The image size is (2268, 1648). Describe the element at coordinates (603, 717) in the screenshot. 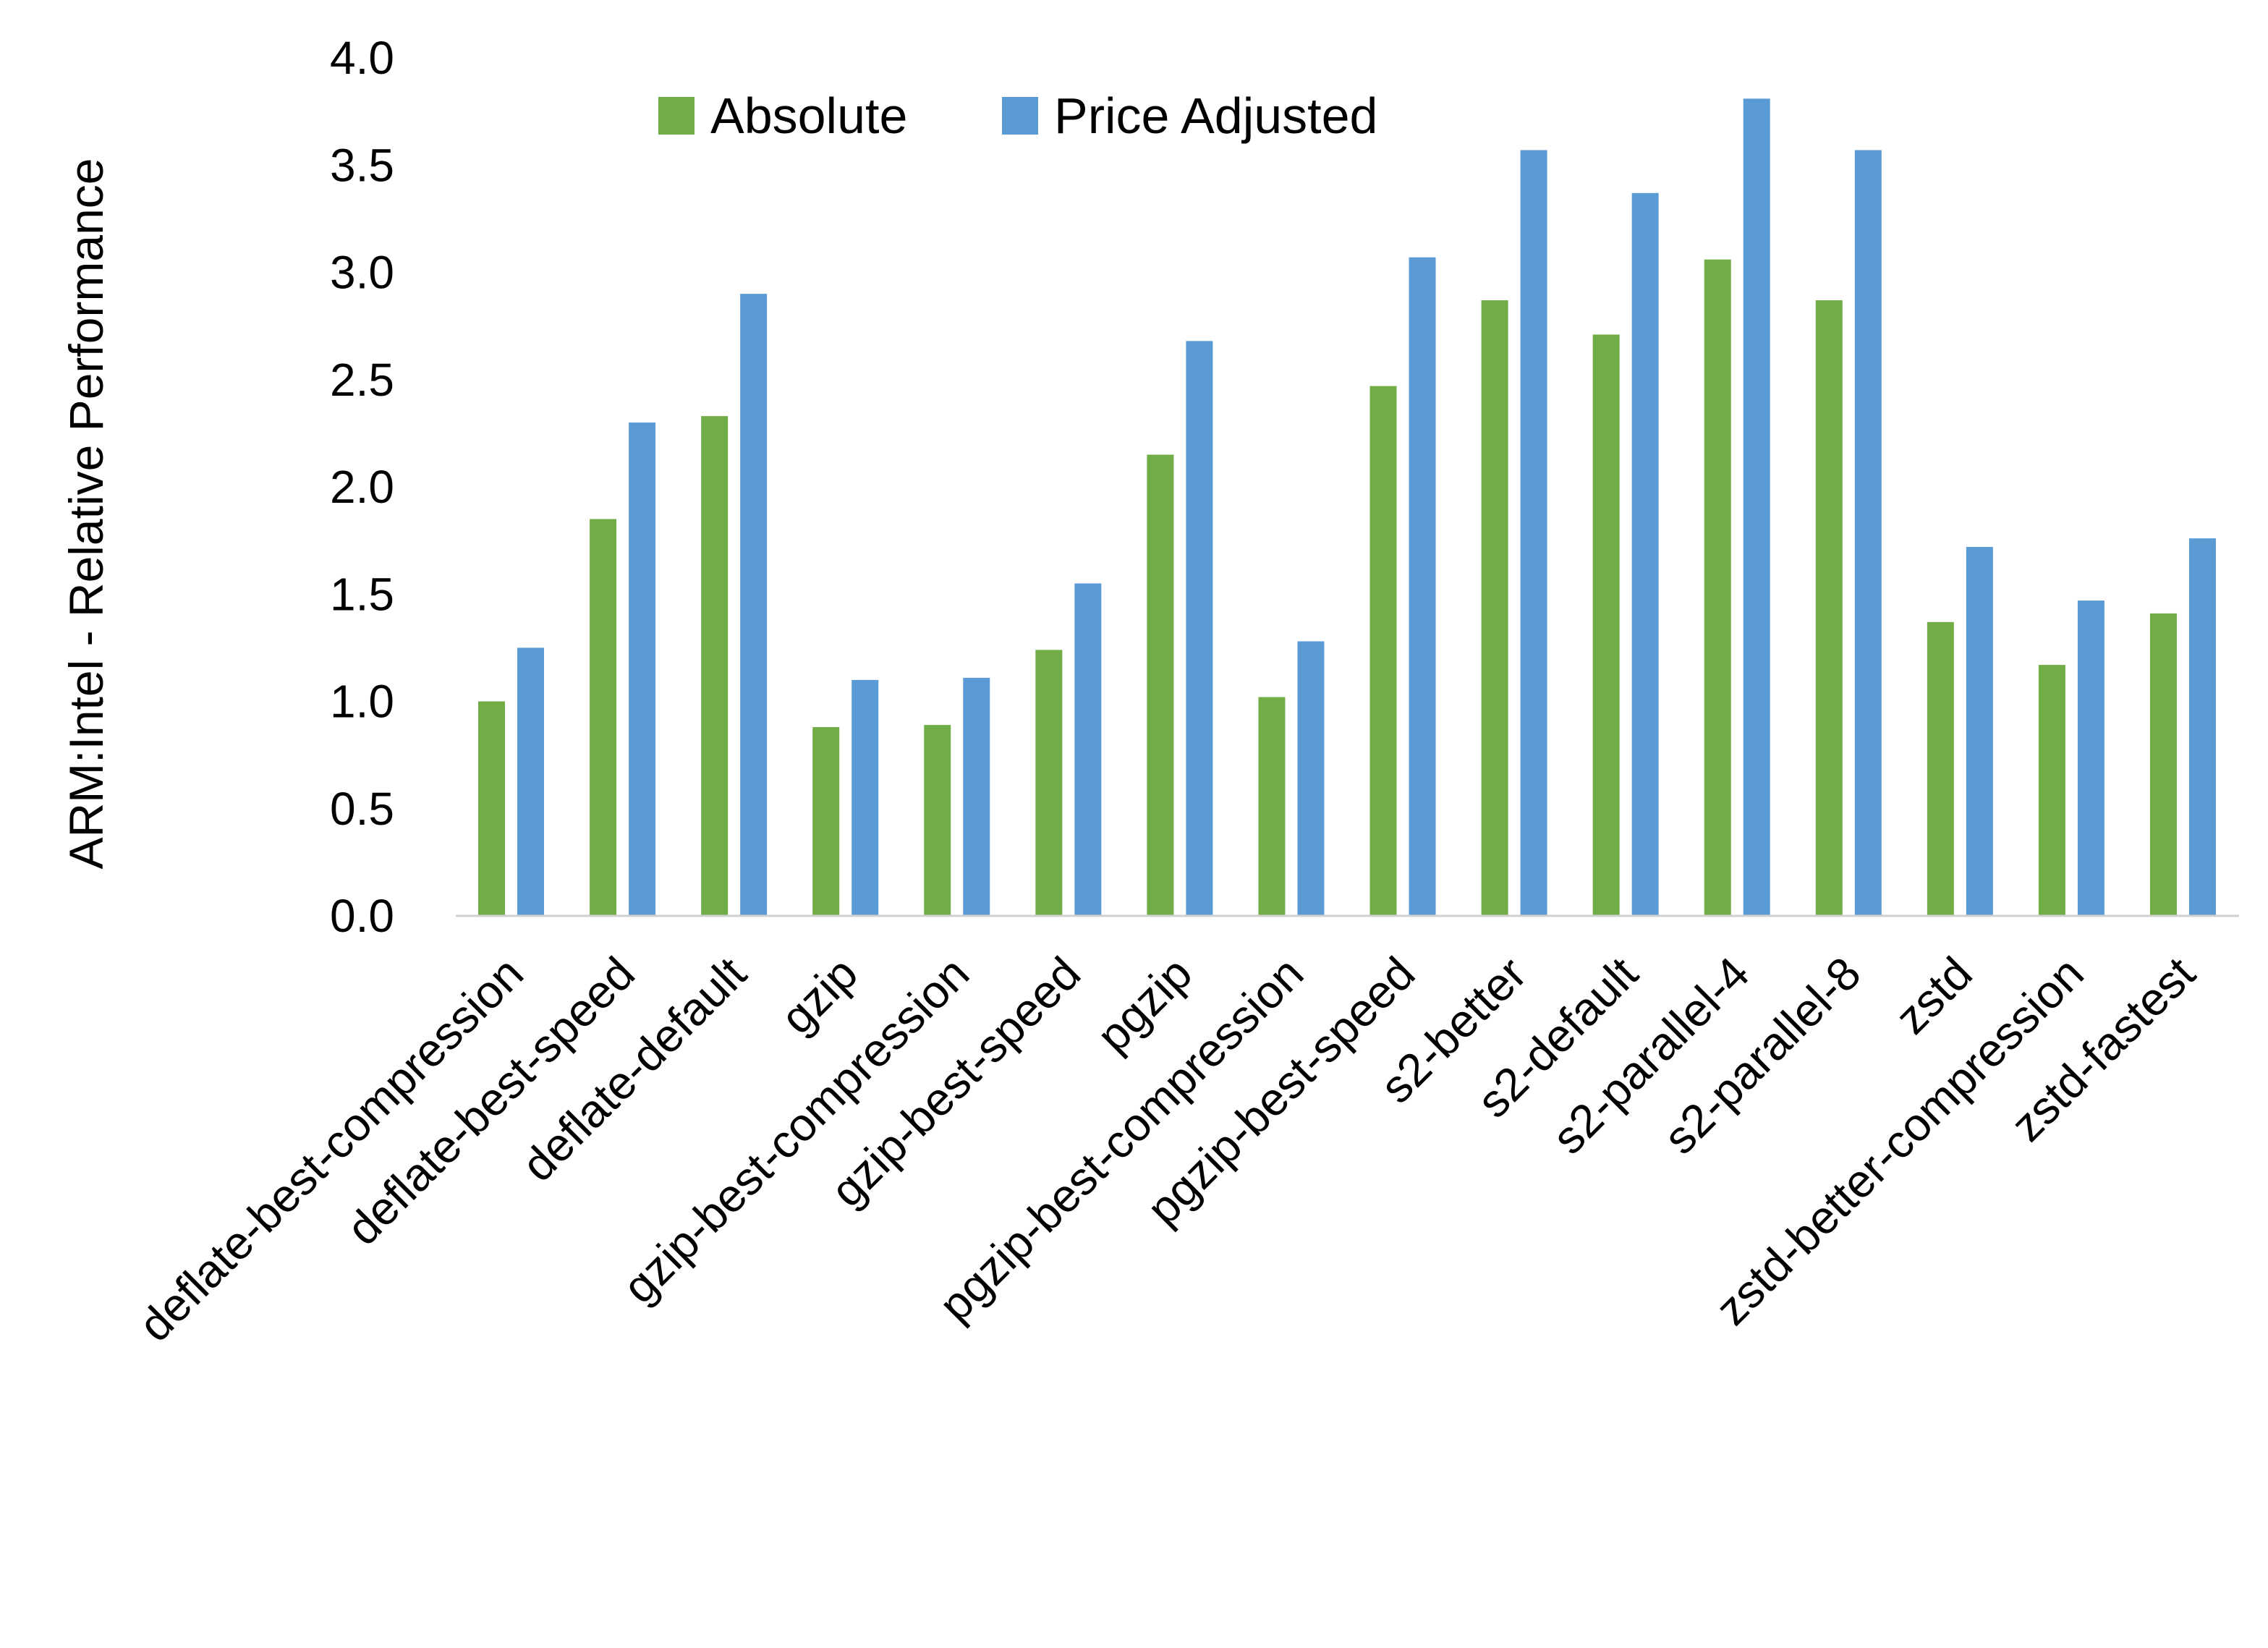

I see `bar-absolute-deflate-best-speed` at that location.